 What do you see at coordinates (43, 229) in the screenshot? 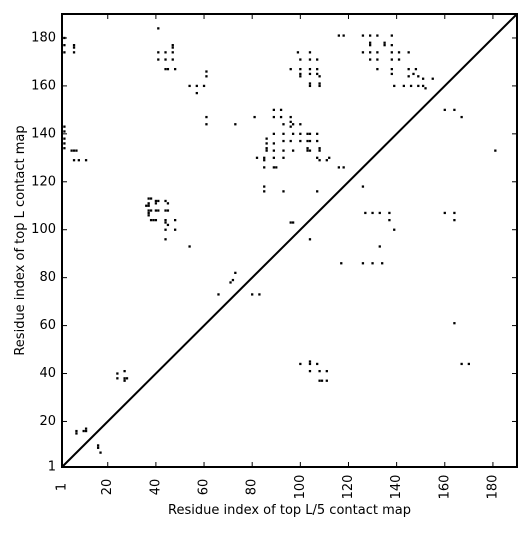
I see `y-tick-label: 100` at bounding box center [43, 229].